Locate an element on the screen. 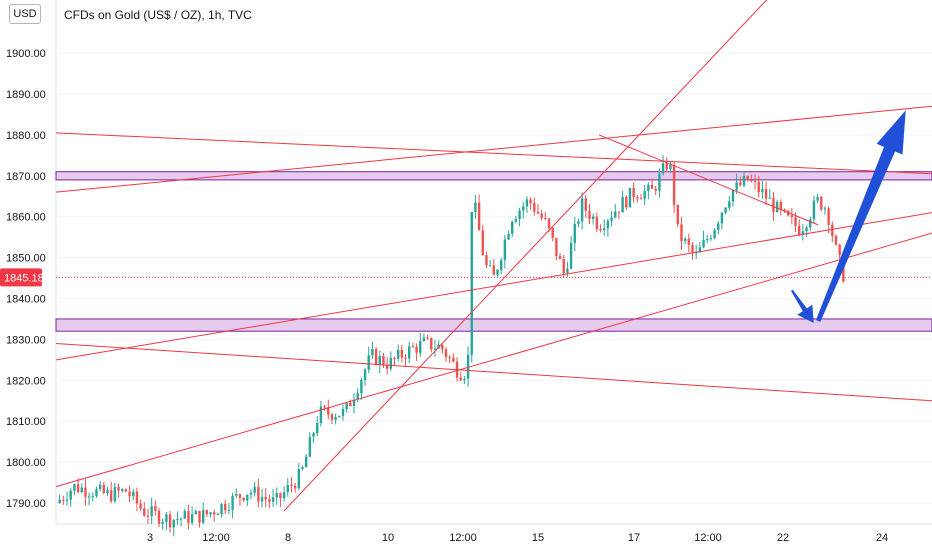  x-tick-label: 8 is located at coordinates (288, 538).